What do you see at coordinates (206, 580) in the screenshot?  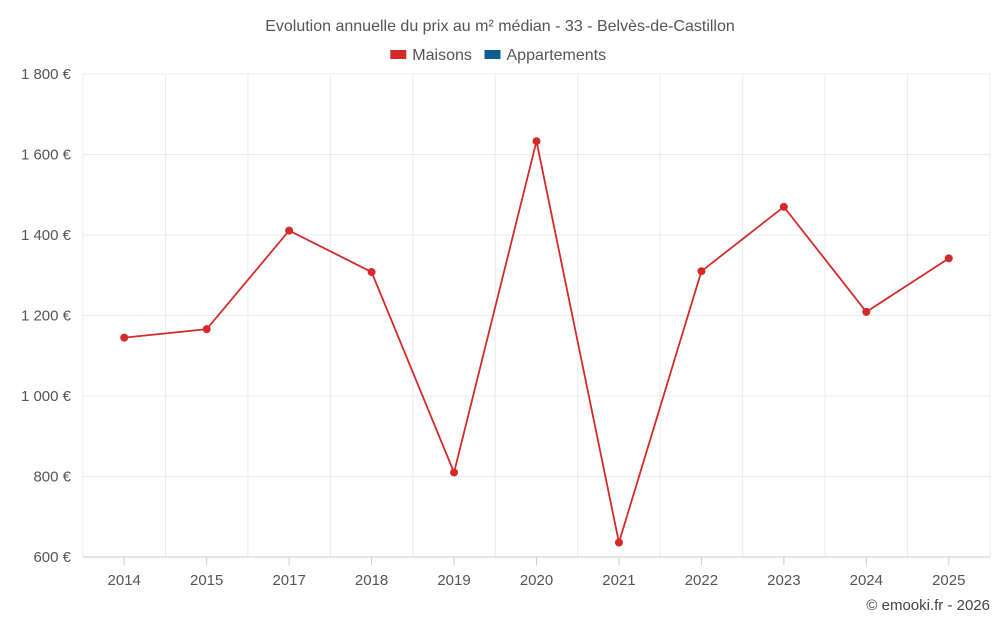 I see `x-tick-label: 2015` at bounding box center [206, 580].